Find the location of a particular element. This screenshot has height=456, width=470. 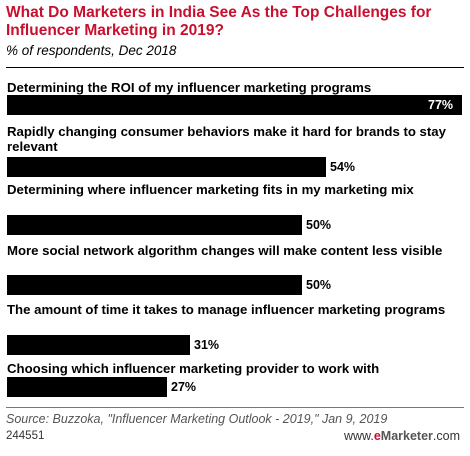

value-label: 31% is located at coordinates (207, 345).